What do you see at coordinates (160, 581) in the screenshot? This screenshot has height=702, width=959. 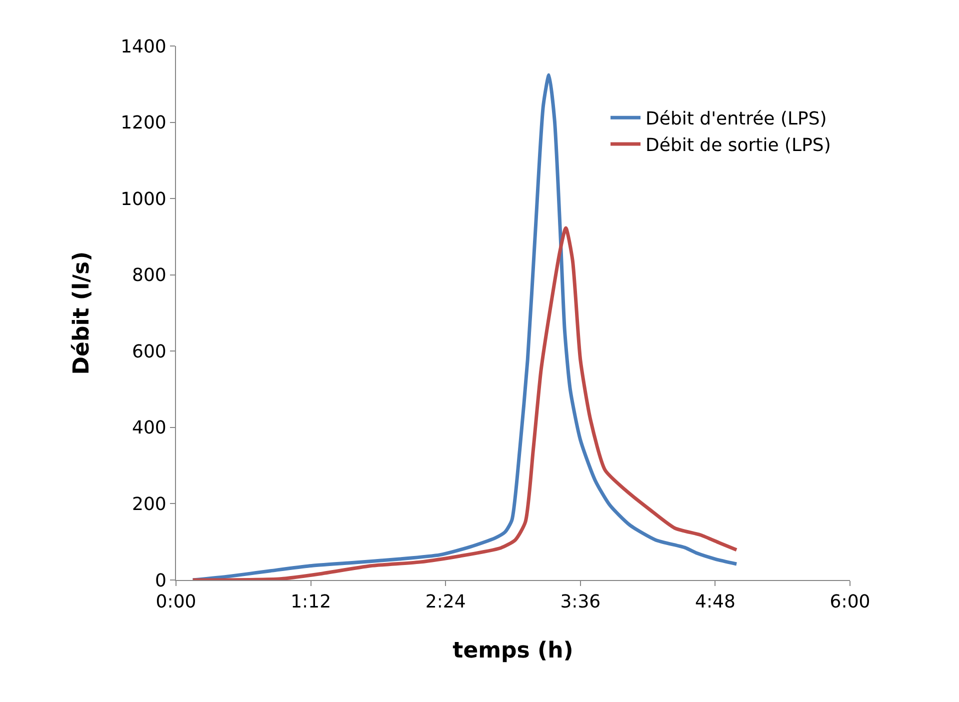 I see `y-tick-label: 0` at bounding box center [160, 581].